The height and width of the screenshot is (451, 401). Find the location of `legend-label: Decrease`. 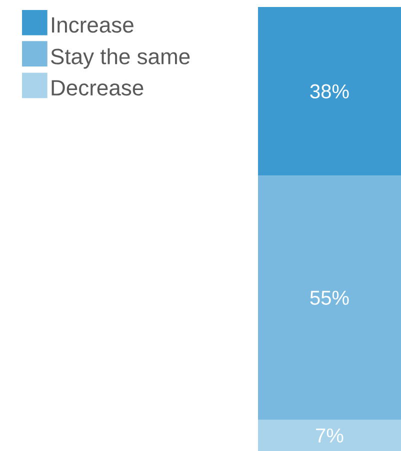

legend-label: Decrease is located at coordinates (98, 88).